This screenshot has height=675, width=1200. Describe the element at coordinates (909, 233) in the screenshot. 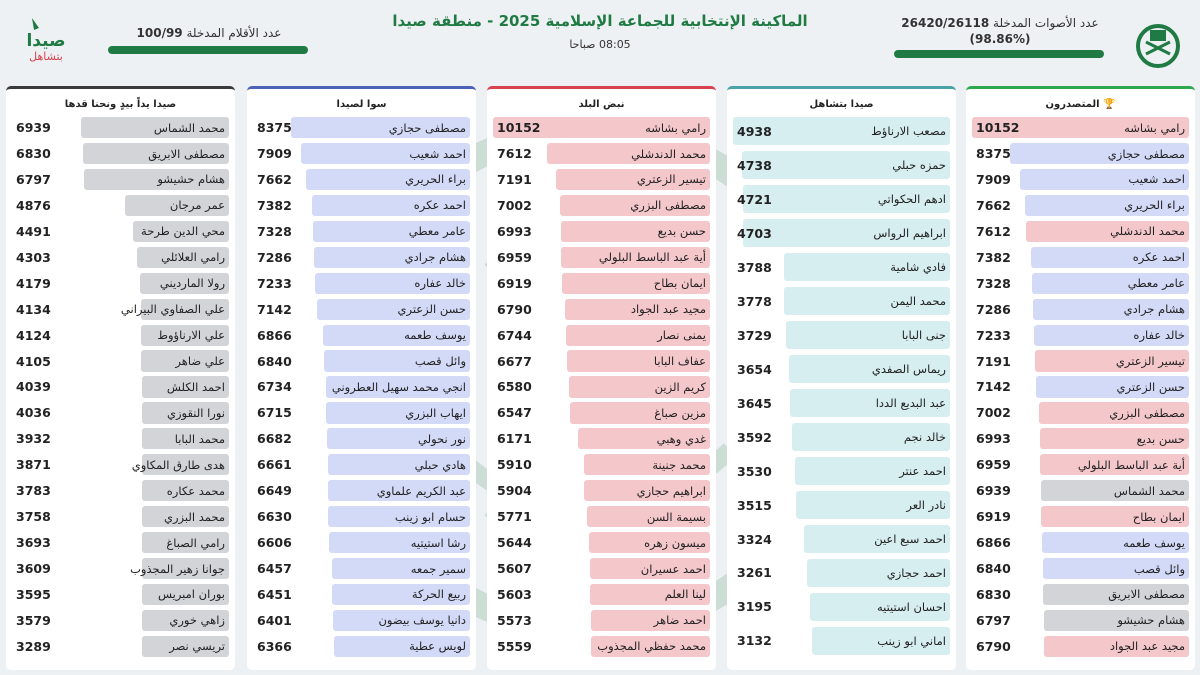

I see `candidate-name: ابراهيم الرواس` at that location.